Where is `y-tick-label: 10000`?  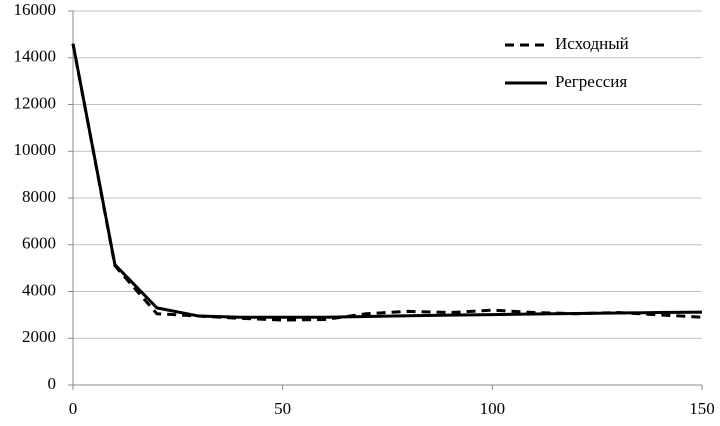 y-tick-label: 10000 is located at coordinates (35, 149).